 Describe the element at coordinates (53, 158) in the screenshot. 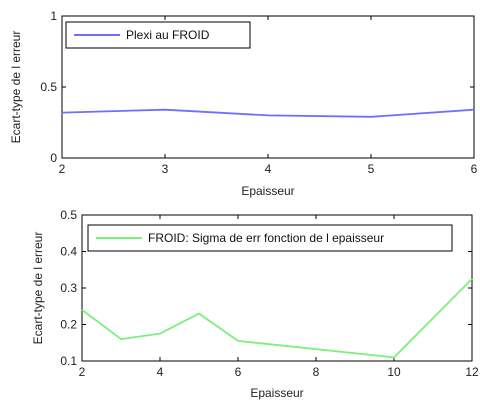

I see `y-tick-label: 0` at that location.